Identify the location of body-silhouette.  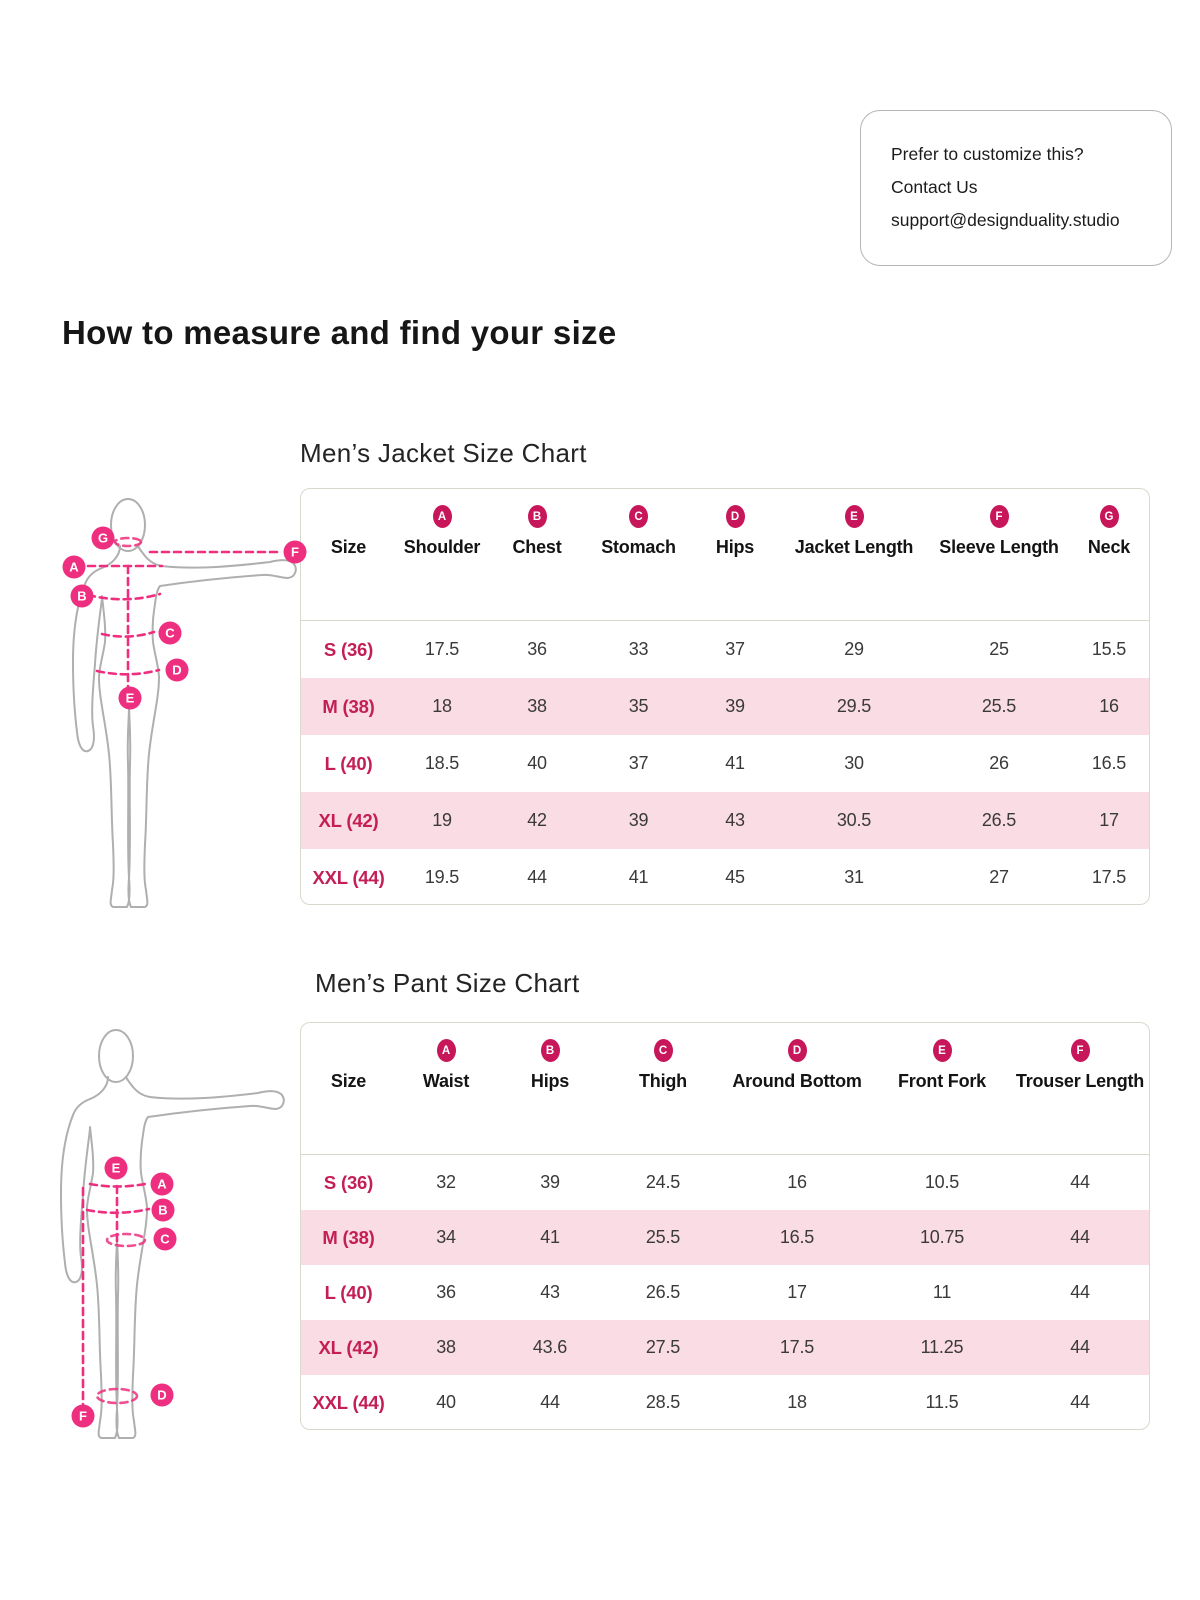
(184, 703).